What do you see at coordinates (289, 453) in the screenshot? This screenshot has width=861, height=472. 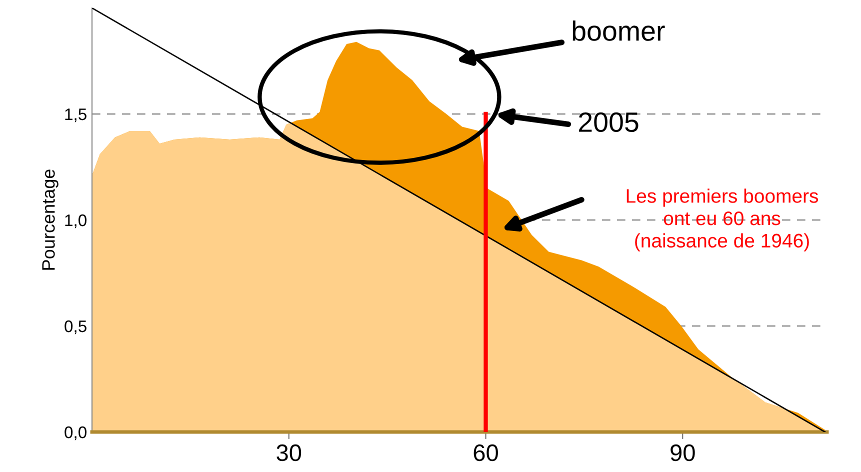 I see `x-tick-label: 30` at bounding box center [289, 453].